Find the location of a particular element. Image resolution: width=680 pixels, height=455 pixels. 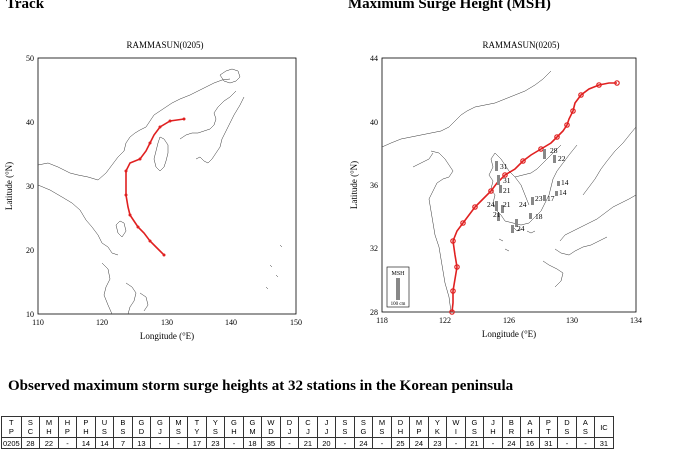

xtick: 130 is located at coordinates (167, 322).